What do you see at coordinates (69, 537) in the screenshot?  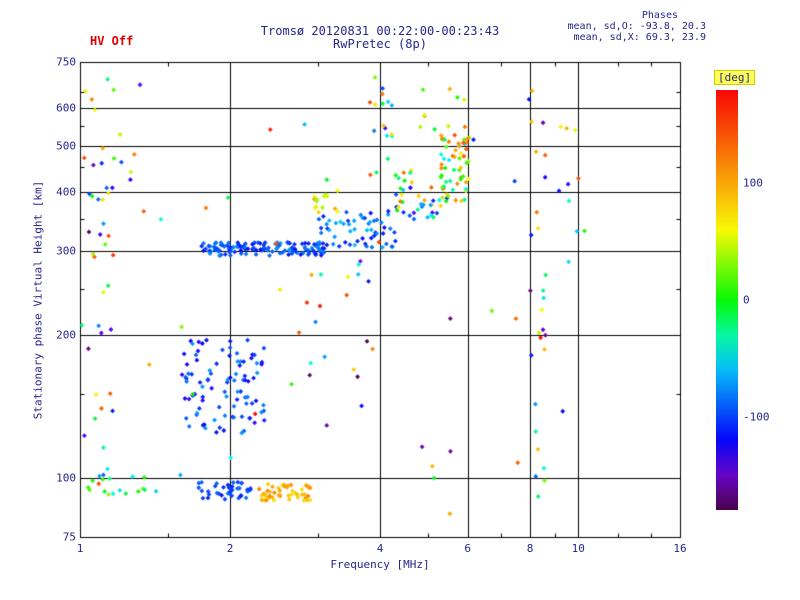 I see `ytick-label: 75` at bounding box center [69, 537].